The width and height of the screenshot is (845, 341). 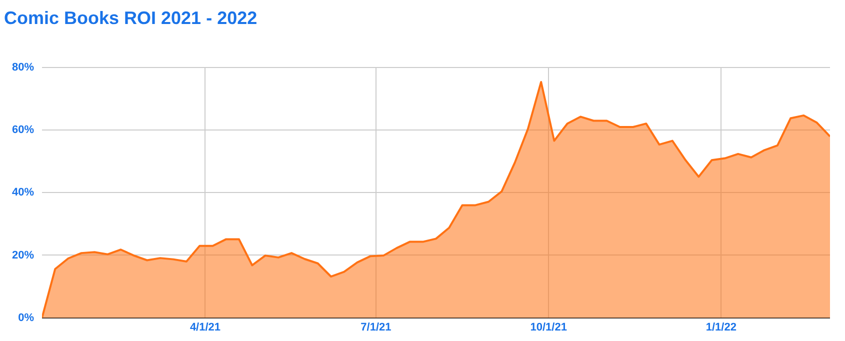 I want to click on y-tick-label: 20%, so click(x=23, y=255).